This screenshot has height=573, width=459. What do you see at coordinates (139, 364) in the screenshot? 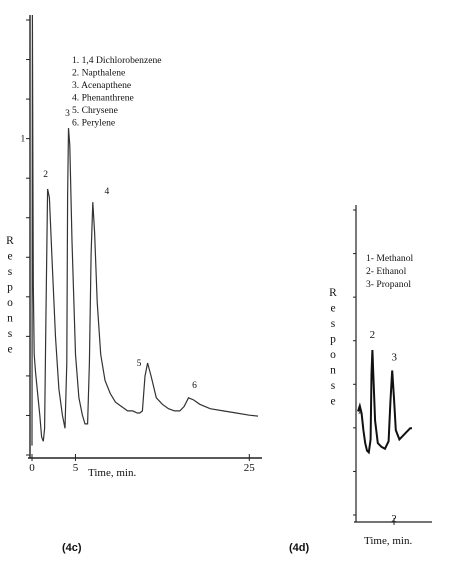
I see `peak-label: 5` at bounding box center [139, 364].